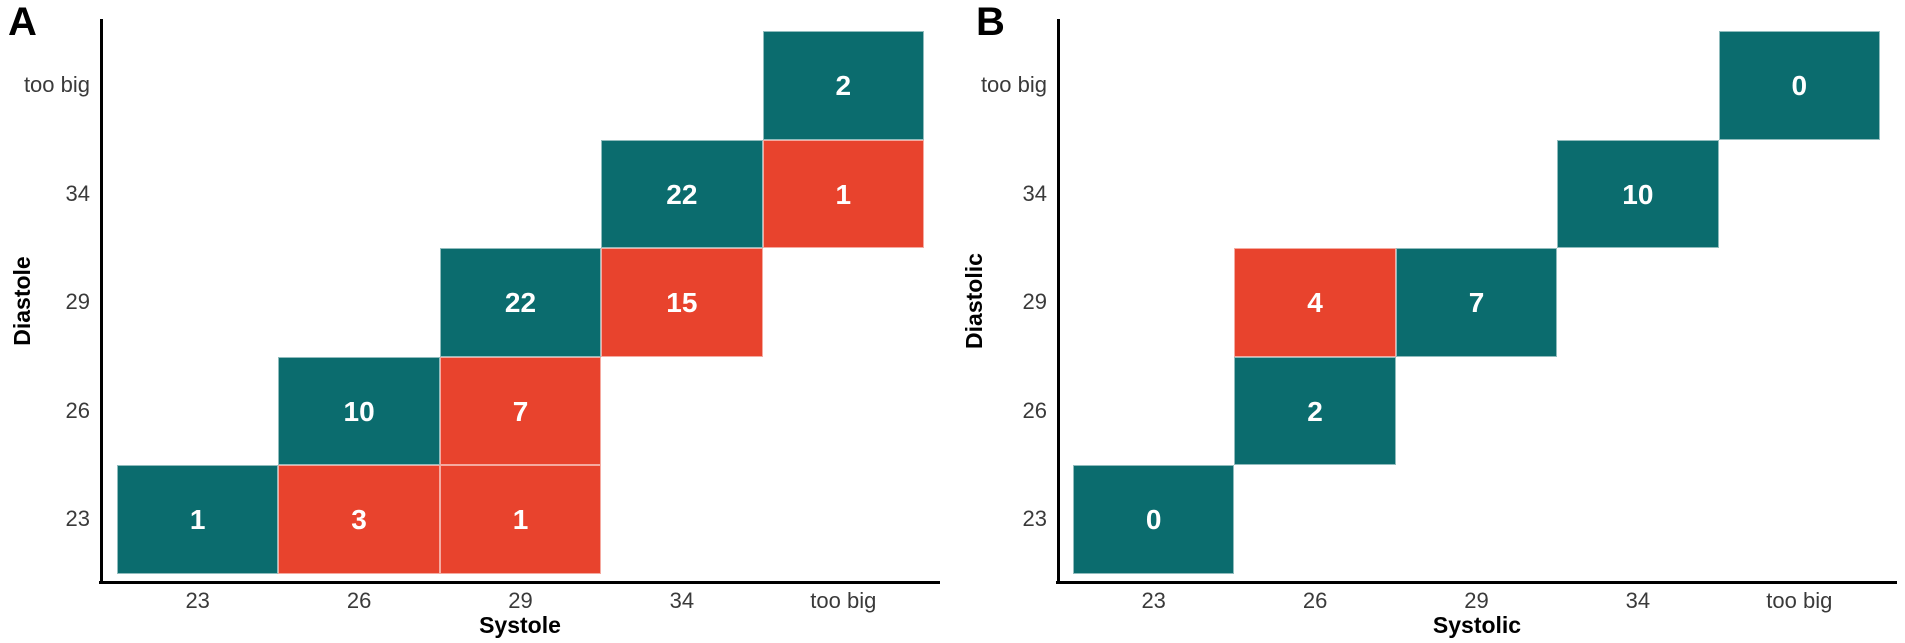  What do you see at coordinates (1477, 625) in the screenshot?
I see `x-axis-title: Systolic` at bounding box center [1477, 625].